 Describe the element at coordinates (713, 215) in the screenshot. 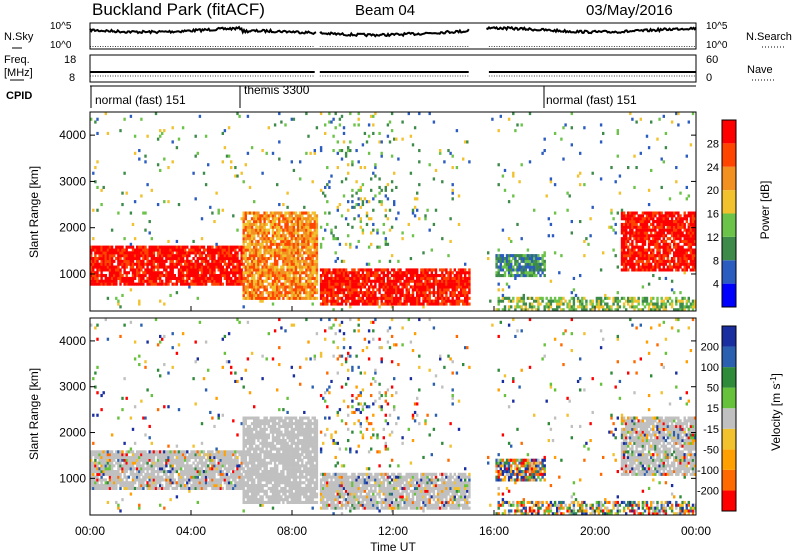

I see `colorbar-tick-label: 16` at that location.